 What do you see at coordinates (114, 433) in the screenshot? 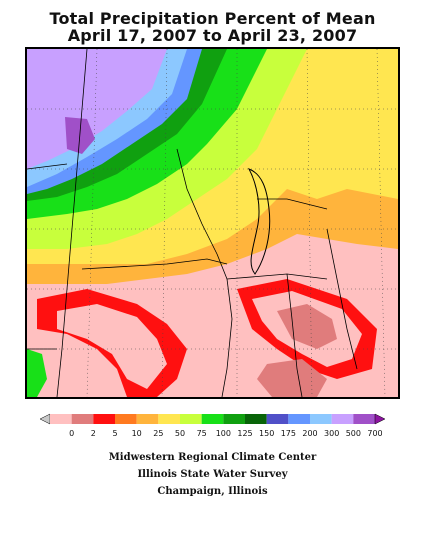
I see `legend-tick-label: 5` at bounding box center [114, 433].